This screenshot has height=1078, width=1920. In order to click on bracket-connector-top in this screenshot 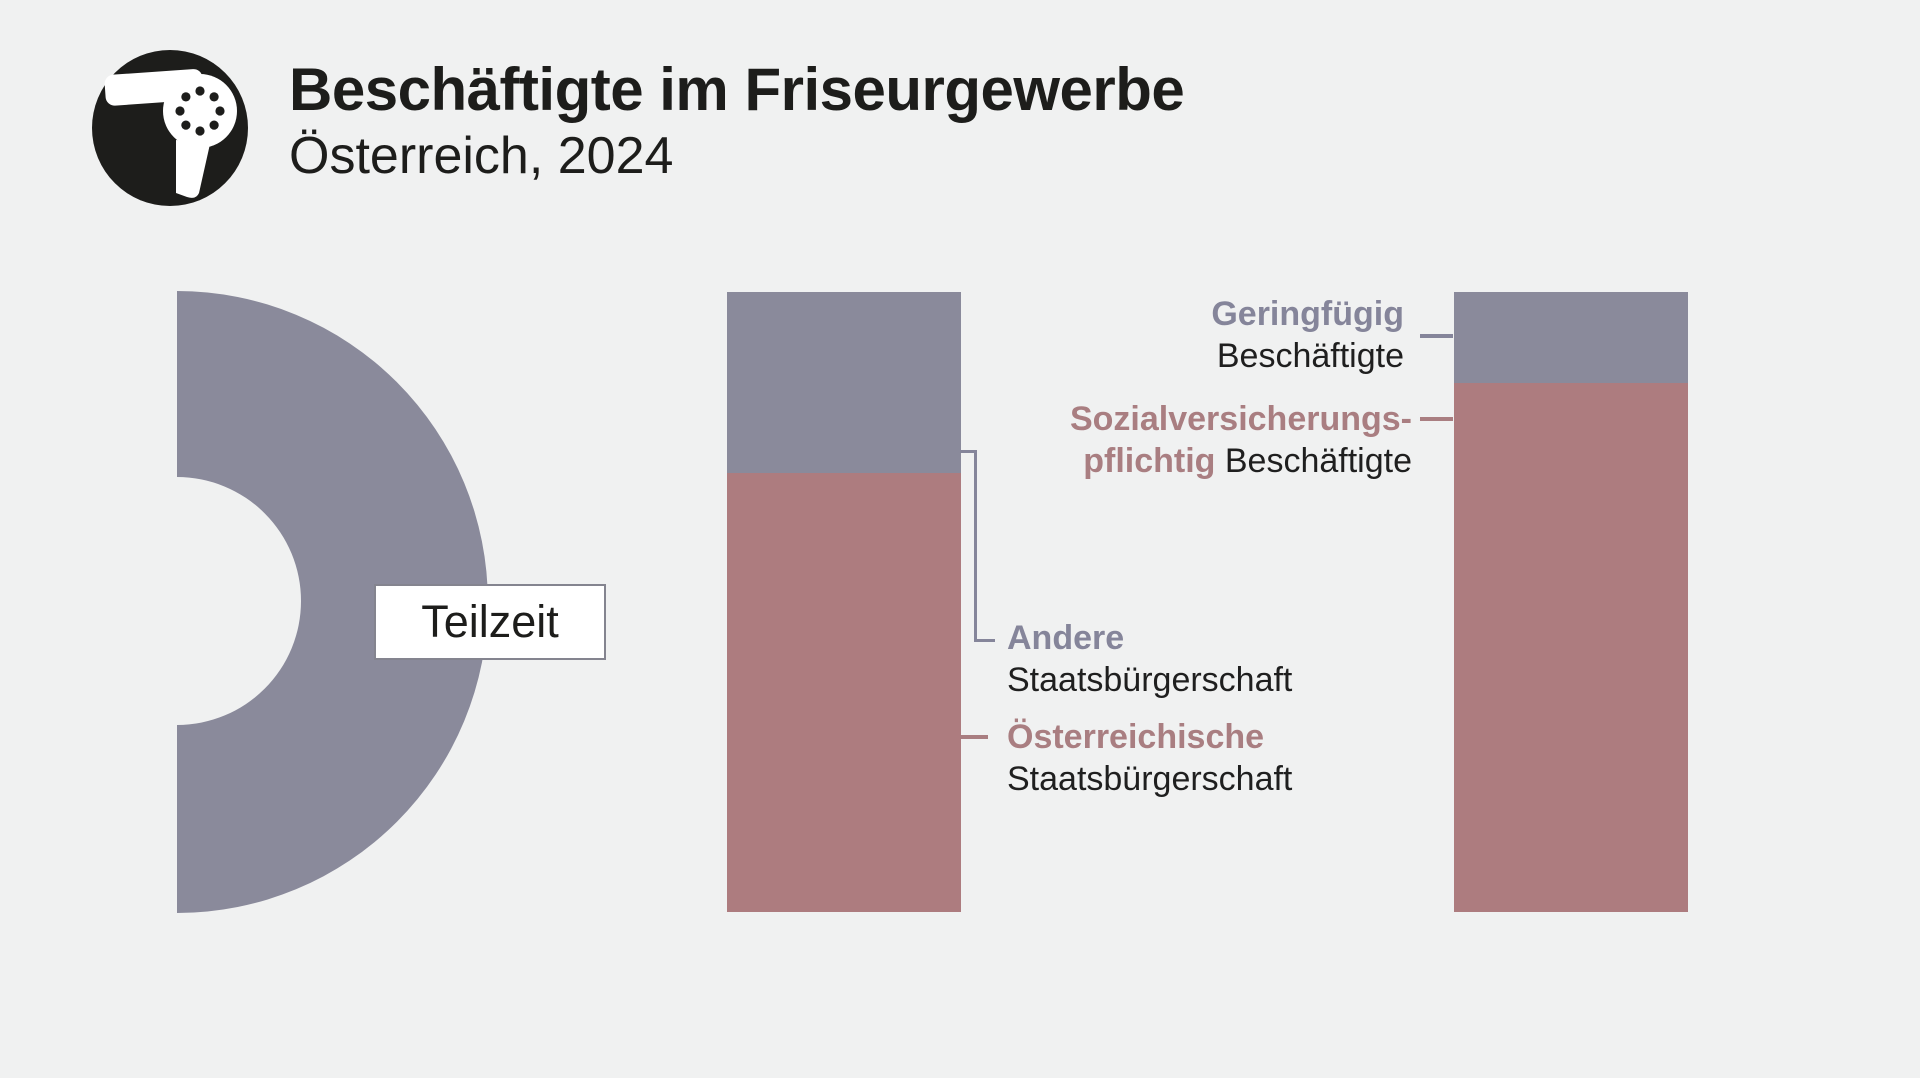, I will do `click(968, 451)`.